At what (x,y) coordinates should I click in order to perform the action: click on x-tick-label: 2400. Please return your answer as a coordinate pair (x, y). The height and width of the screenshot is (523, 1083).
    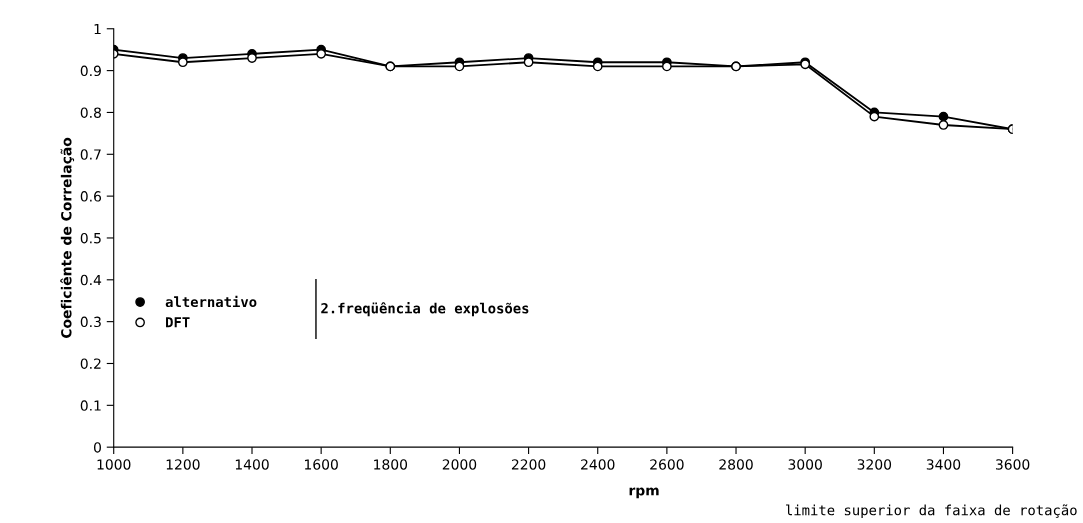
    Looking at the image, I should click on (598, 464).